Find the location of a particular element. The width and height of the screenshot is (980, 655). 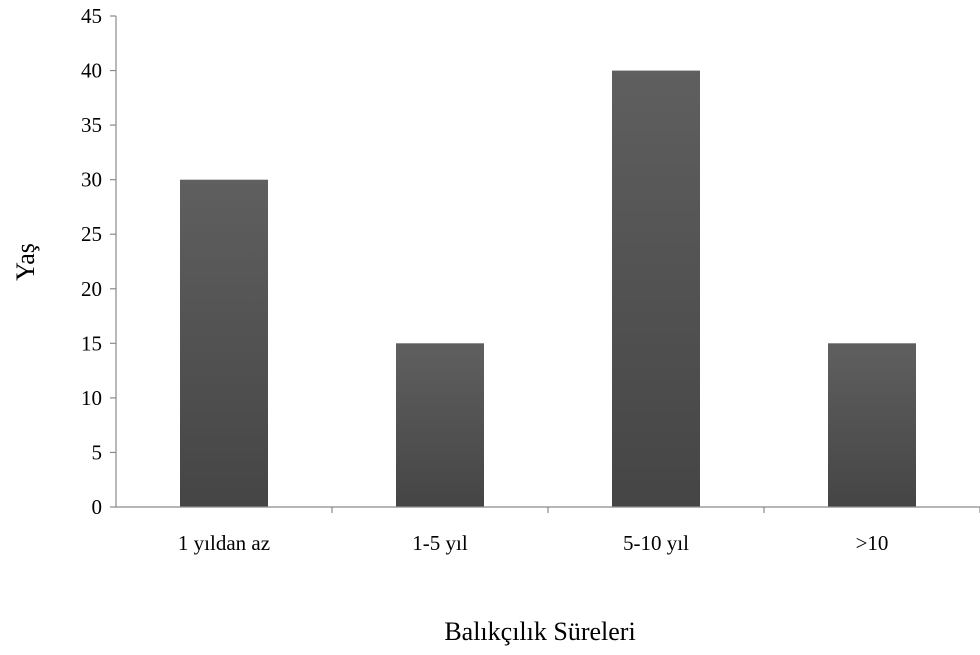

y-axis-title: Yaş is located at coordinates (25, 262).